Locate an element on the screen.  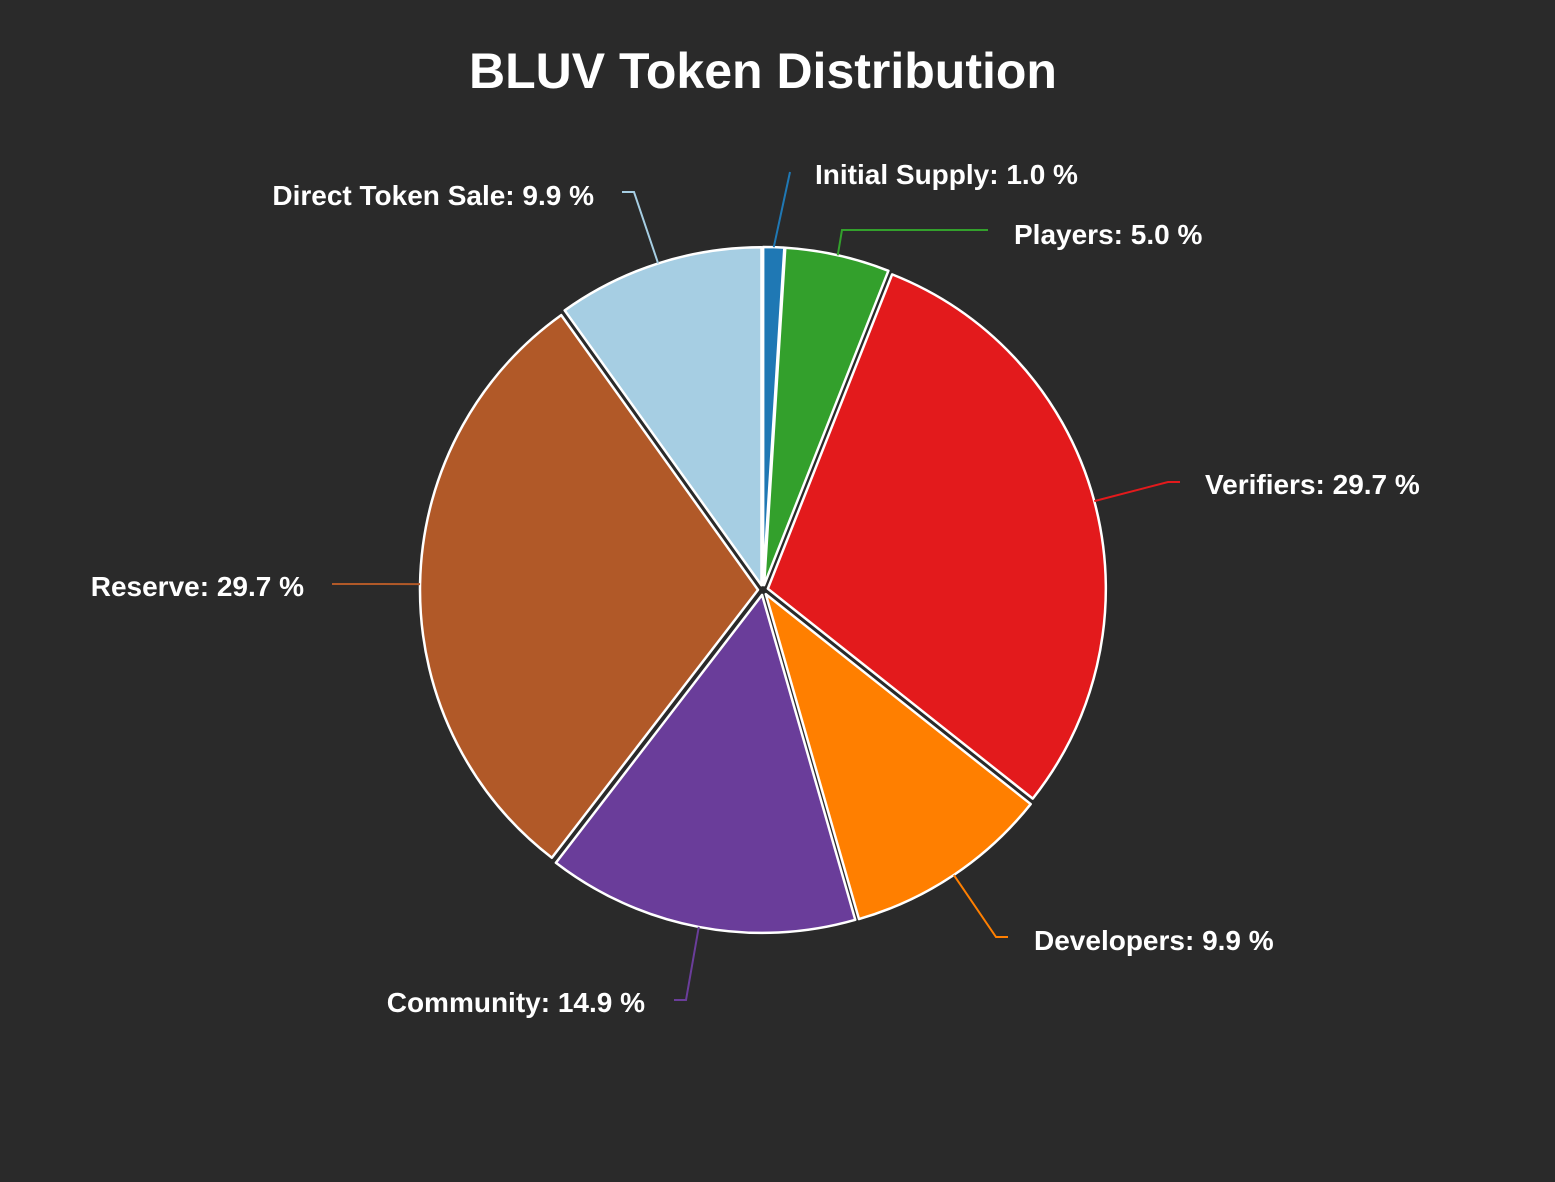
leader-line-initial-supply is located at coordinates (781, 209).